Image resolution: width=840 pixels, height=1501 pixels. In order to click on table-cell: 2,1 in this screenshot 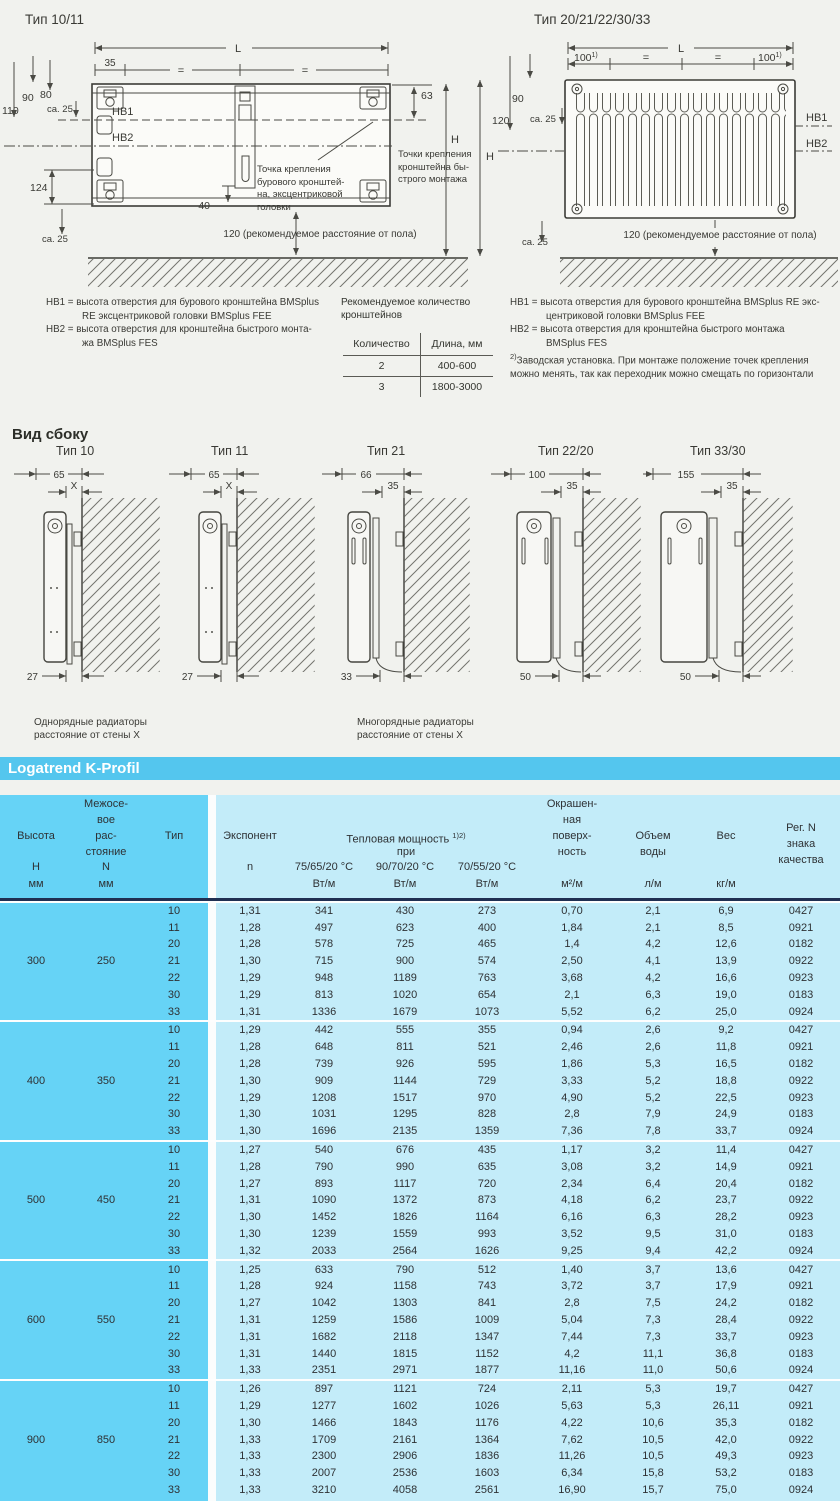, I will do `click(653, 910)`.